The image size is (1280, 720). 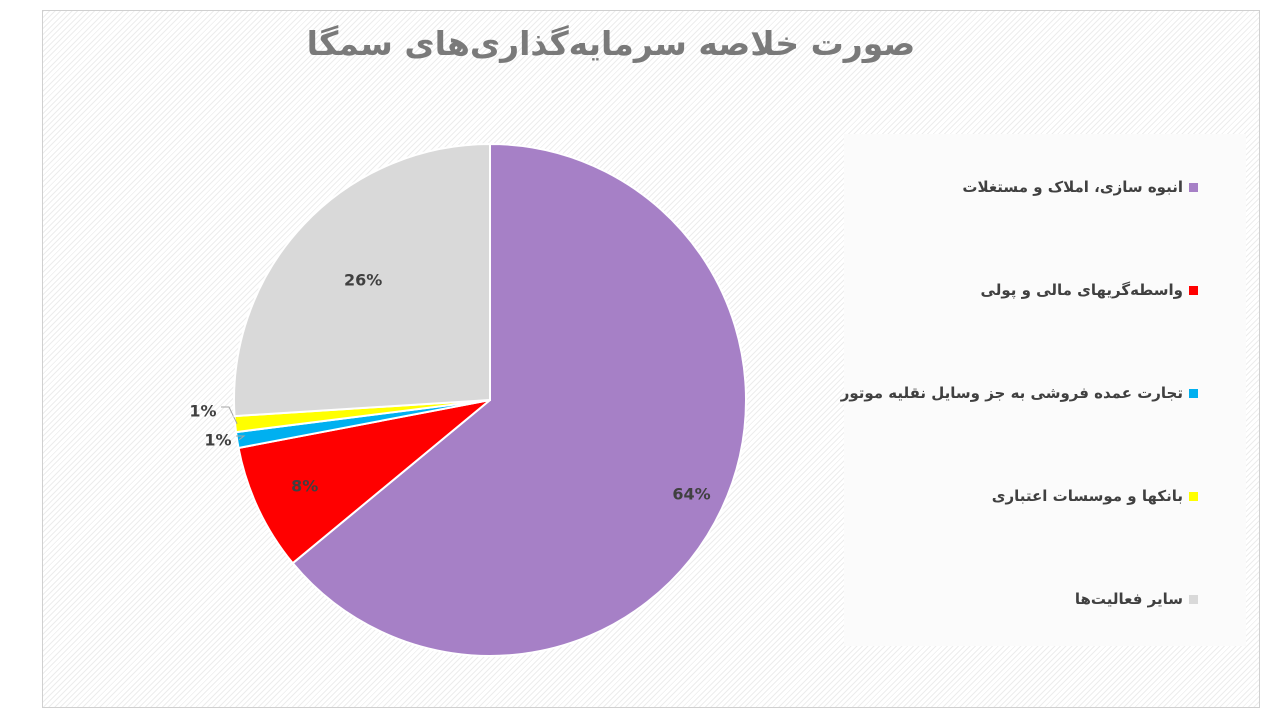 What do you see at coordinates (1087, 496) in the screenshot?
I see `legend-label-4: بانکها و موسسات اعتباری` at bounding box center [1087, 496].